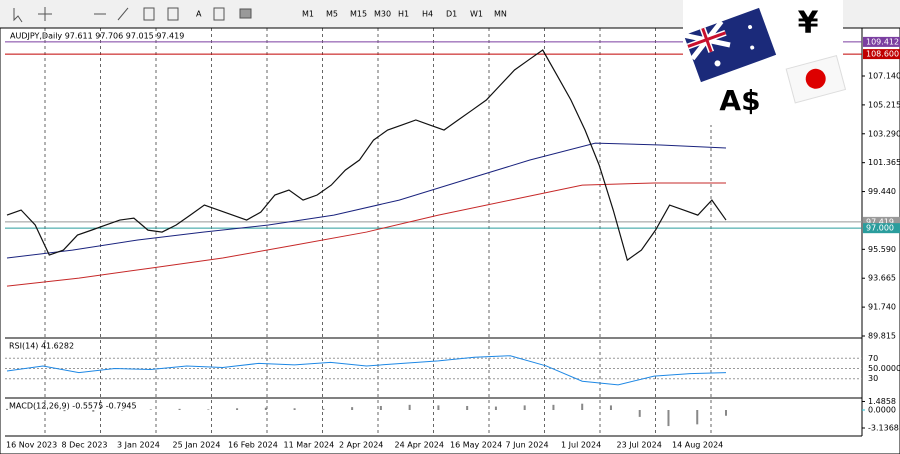 The image size is (900, 454). I want to click on price-tick-label: 97.419, so click(880, 221).